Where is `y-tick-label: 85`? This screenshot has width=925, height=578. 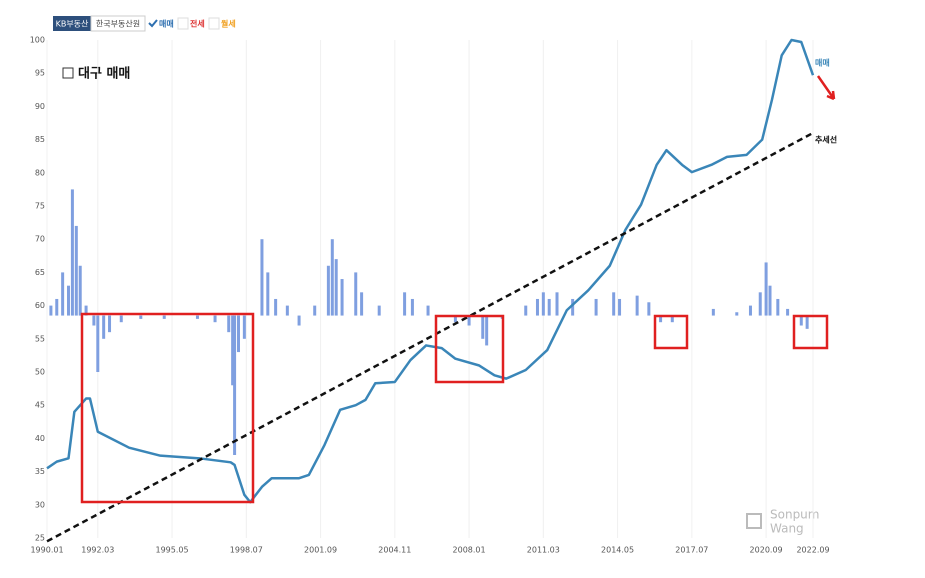 y-tick-label: 85 is located at coordinates (40, 139).